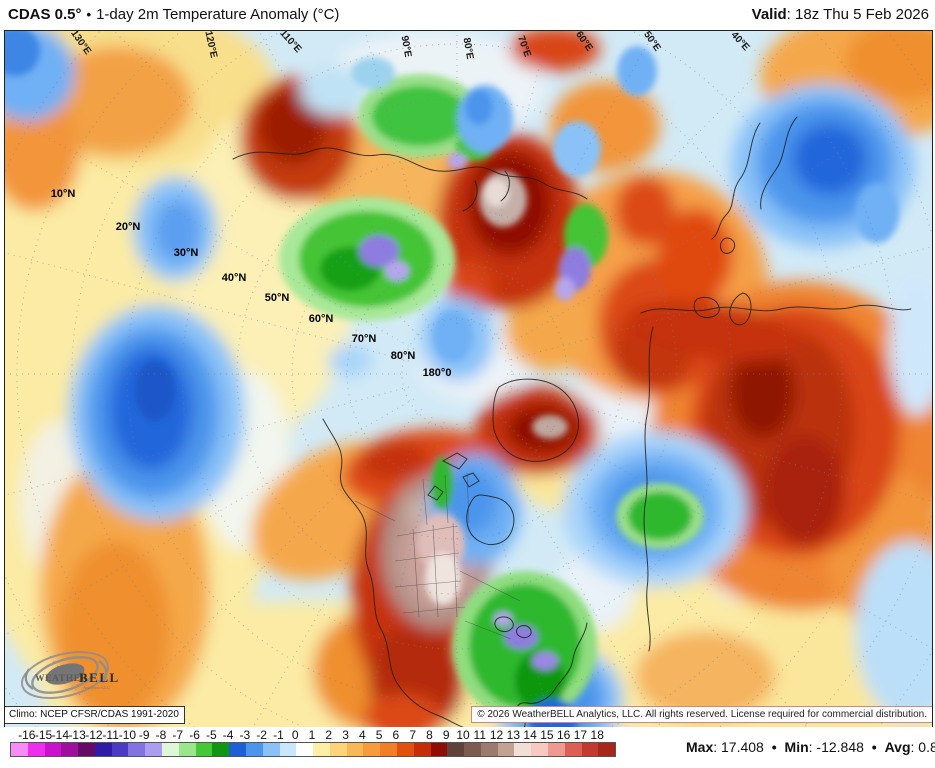 The width and height of the screenshot is (935, 768). Describe the element at coordinates (513, 735) in the screenshot. I see `colorbar-tick-label: 13` at that location.